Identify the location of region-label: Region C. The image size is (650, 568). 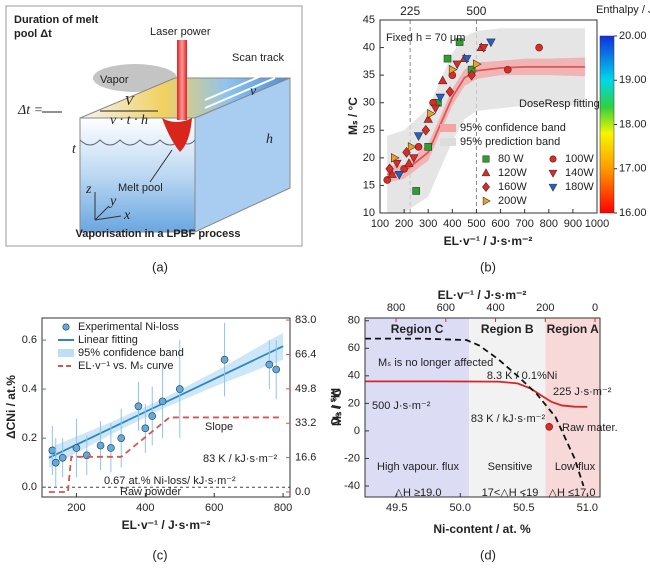
(417, 329).